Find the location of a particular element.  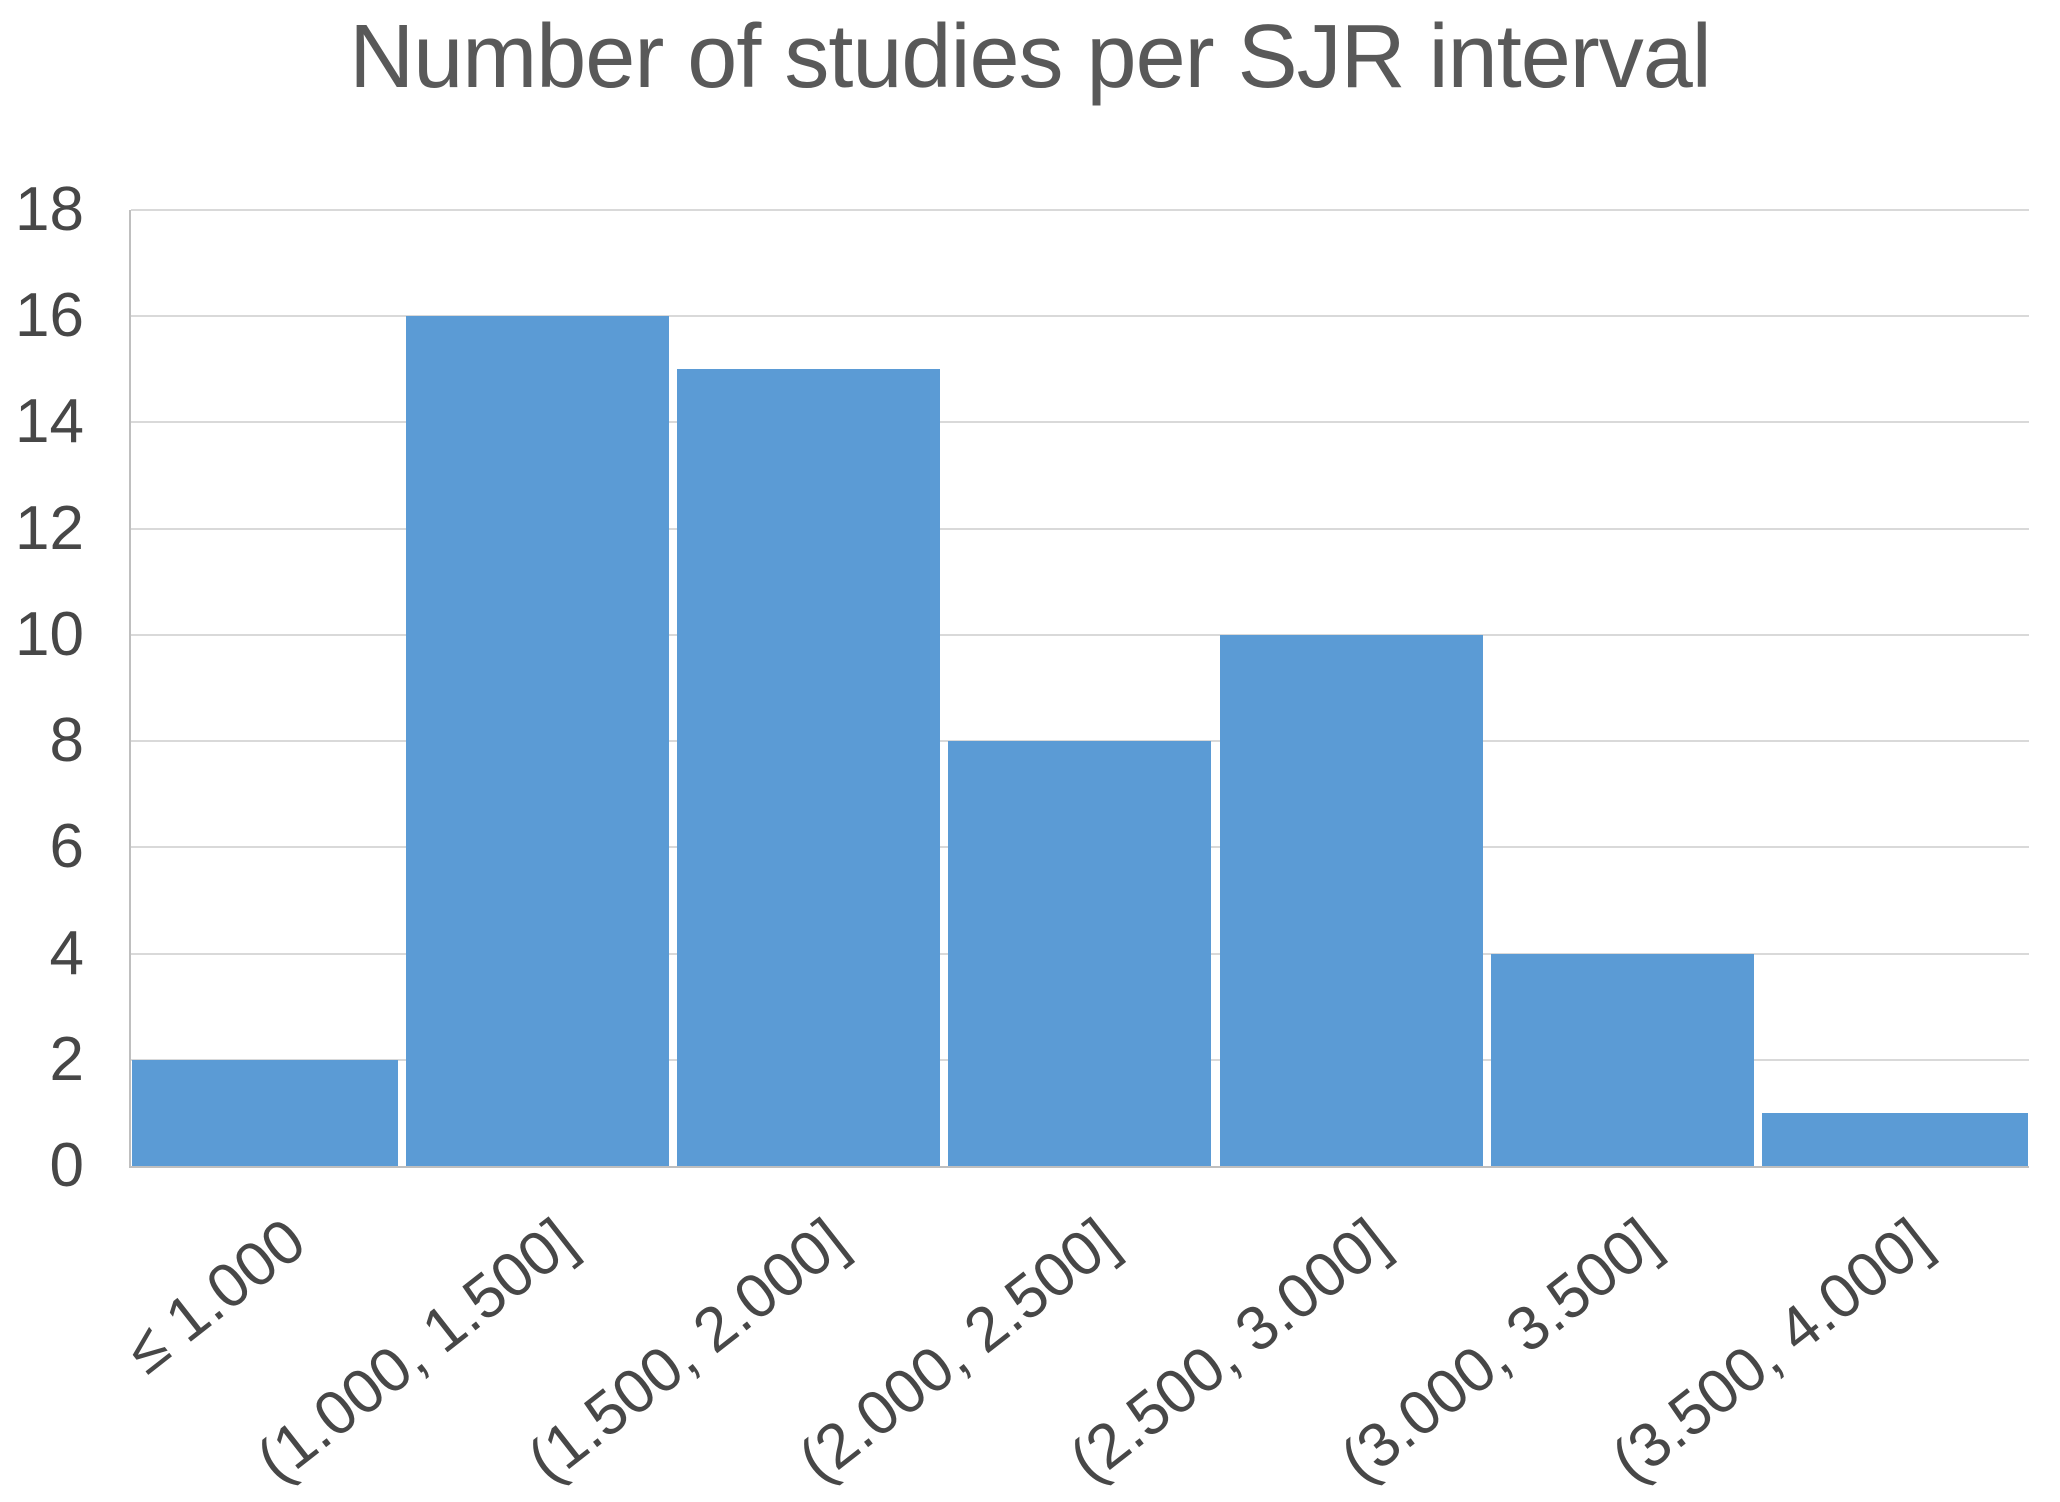

y-axis-tick-label: 16 is located at coordinates (49, 316).